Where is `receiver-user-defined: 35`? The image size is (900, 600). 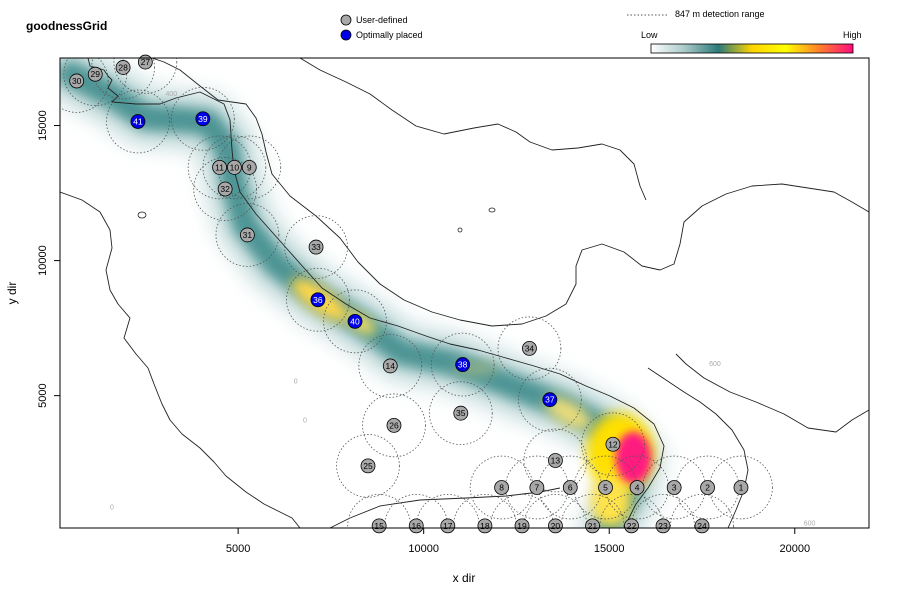
receiver-user-defined: 35 is located at coordinates (461, 413).